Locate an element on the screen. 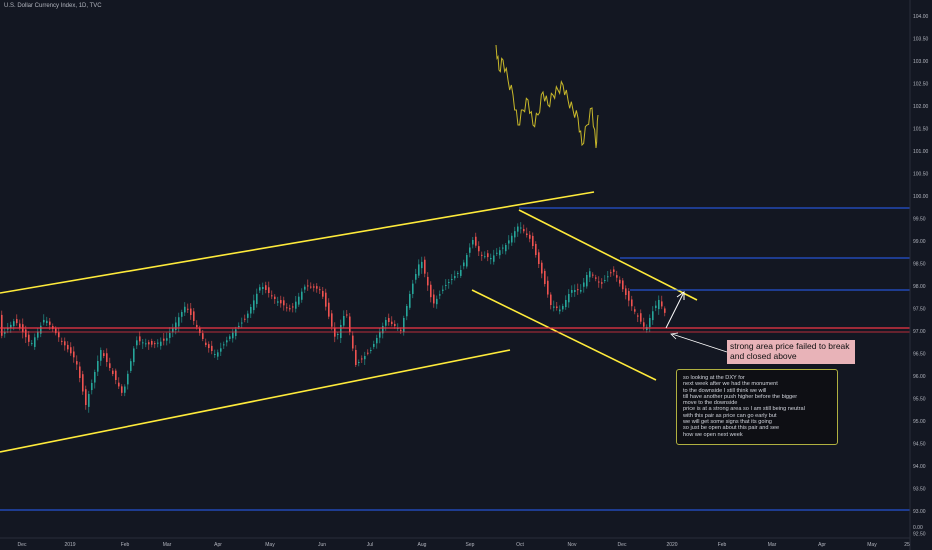 The image size is (932, 550). chart-title: U.S. Dollar Currency Index, 1D, TVC is located at coordinates (53, 6).